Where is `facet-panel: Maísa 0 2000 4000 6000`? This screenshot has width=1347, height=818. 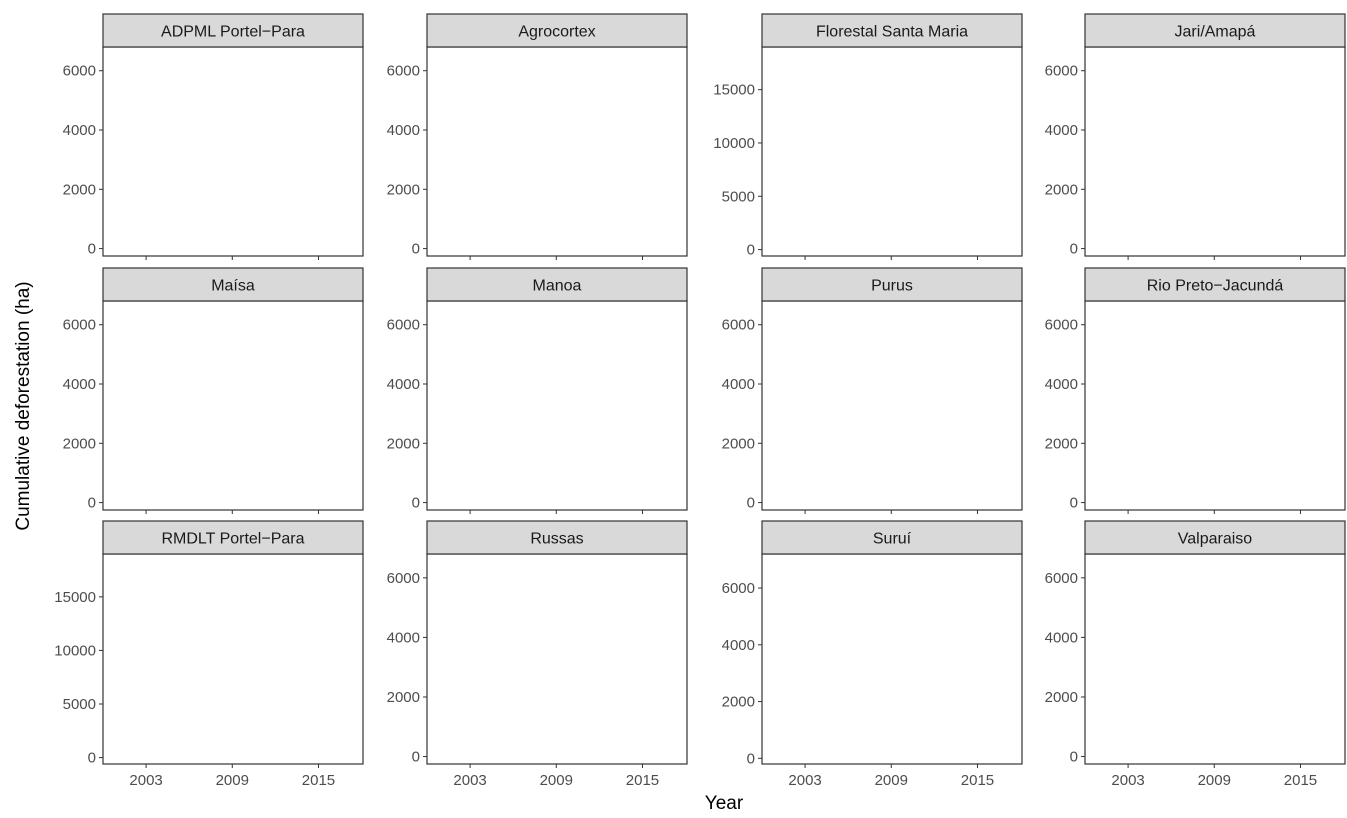 facet-panel: Maísa 0 2000 4000 6000 is located at coordinates (213, 390).